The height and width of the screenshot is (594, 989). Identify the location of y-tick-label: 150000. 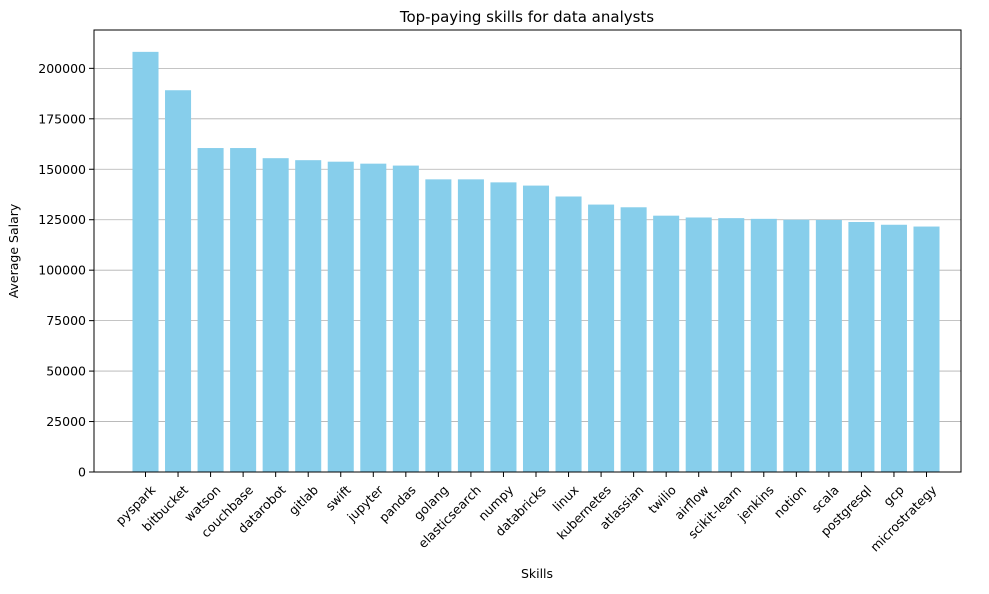
(62, 169).